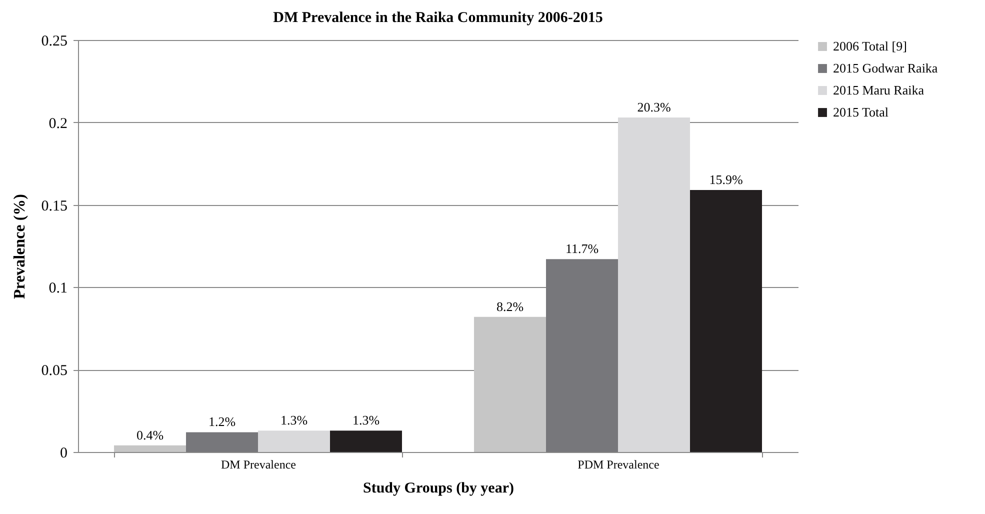  Describe the element at coordinates (510, 306) in the screenshot. I see `data-label: 8.2%` at that location.